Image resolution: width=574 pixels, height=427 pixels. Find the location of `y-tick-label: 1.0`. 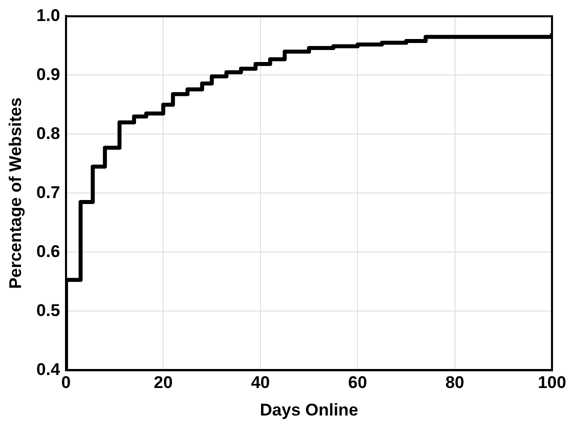

y-tick-label: 1.0 is located at coordinates (48, 15).